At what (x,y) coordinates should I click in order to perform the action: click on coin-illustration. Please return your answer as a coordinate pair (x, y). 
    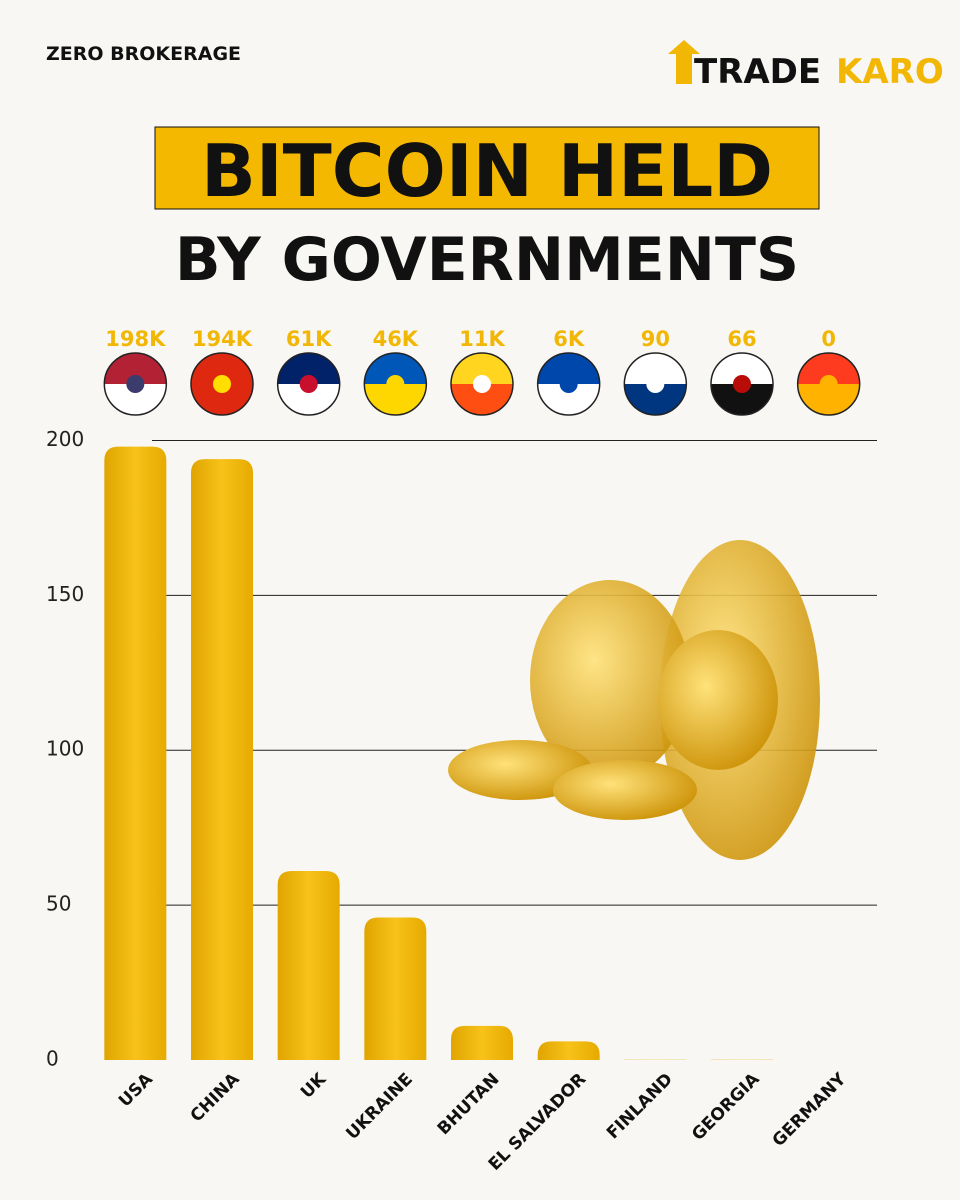
    Looking at the image, I should click on (634, 700).